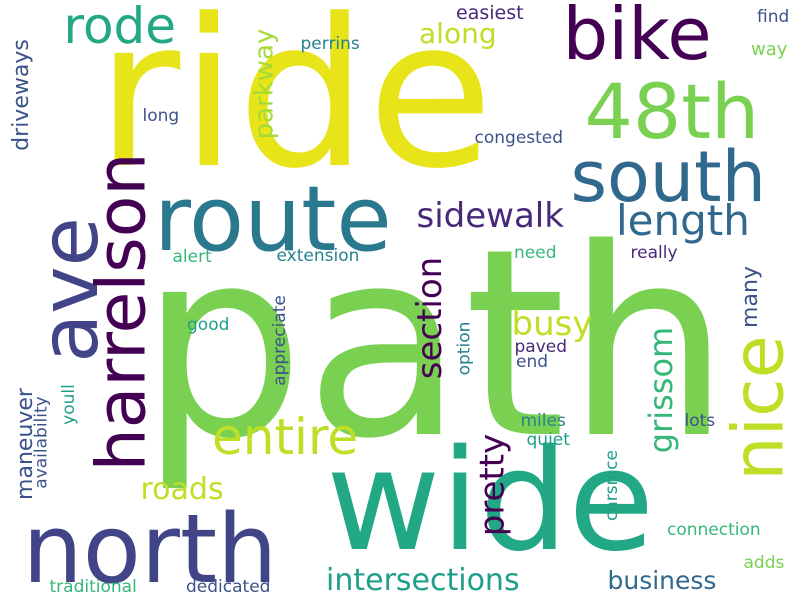 The image size is (800, 600). What do you see at coordinates (458, 33) in the screenshot?
I see `word-along: along` at bounding box center [458, 33].